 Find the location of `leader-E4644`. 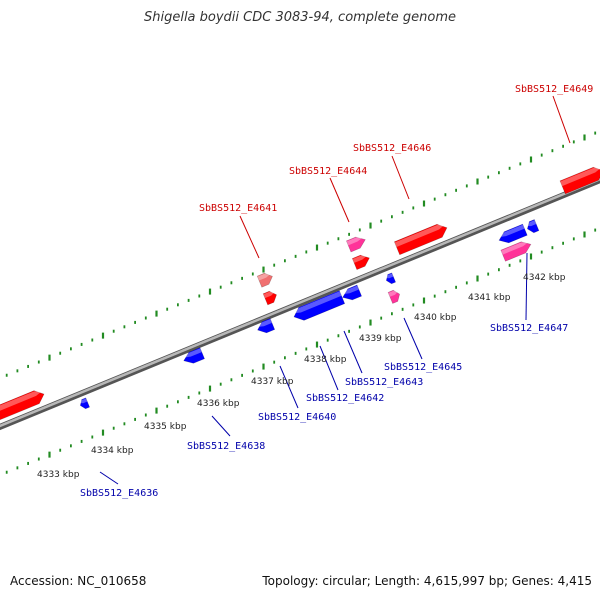

leader-E4644 is located at coordinates (339, 200).